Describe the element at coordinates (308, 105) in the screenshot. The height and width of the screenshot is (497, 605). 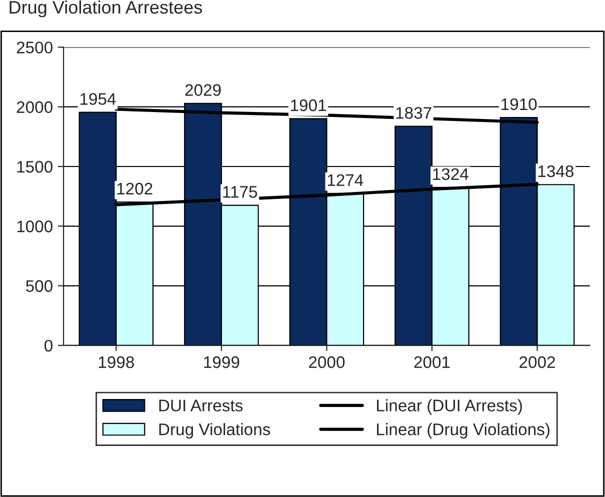
I see `text: 1901` at that location.